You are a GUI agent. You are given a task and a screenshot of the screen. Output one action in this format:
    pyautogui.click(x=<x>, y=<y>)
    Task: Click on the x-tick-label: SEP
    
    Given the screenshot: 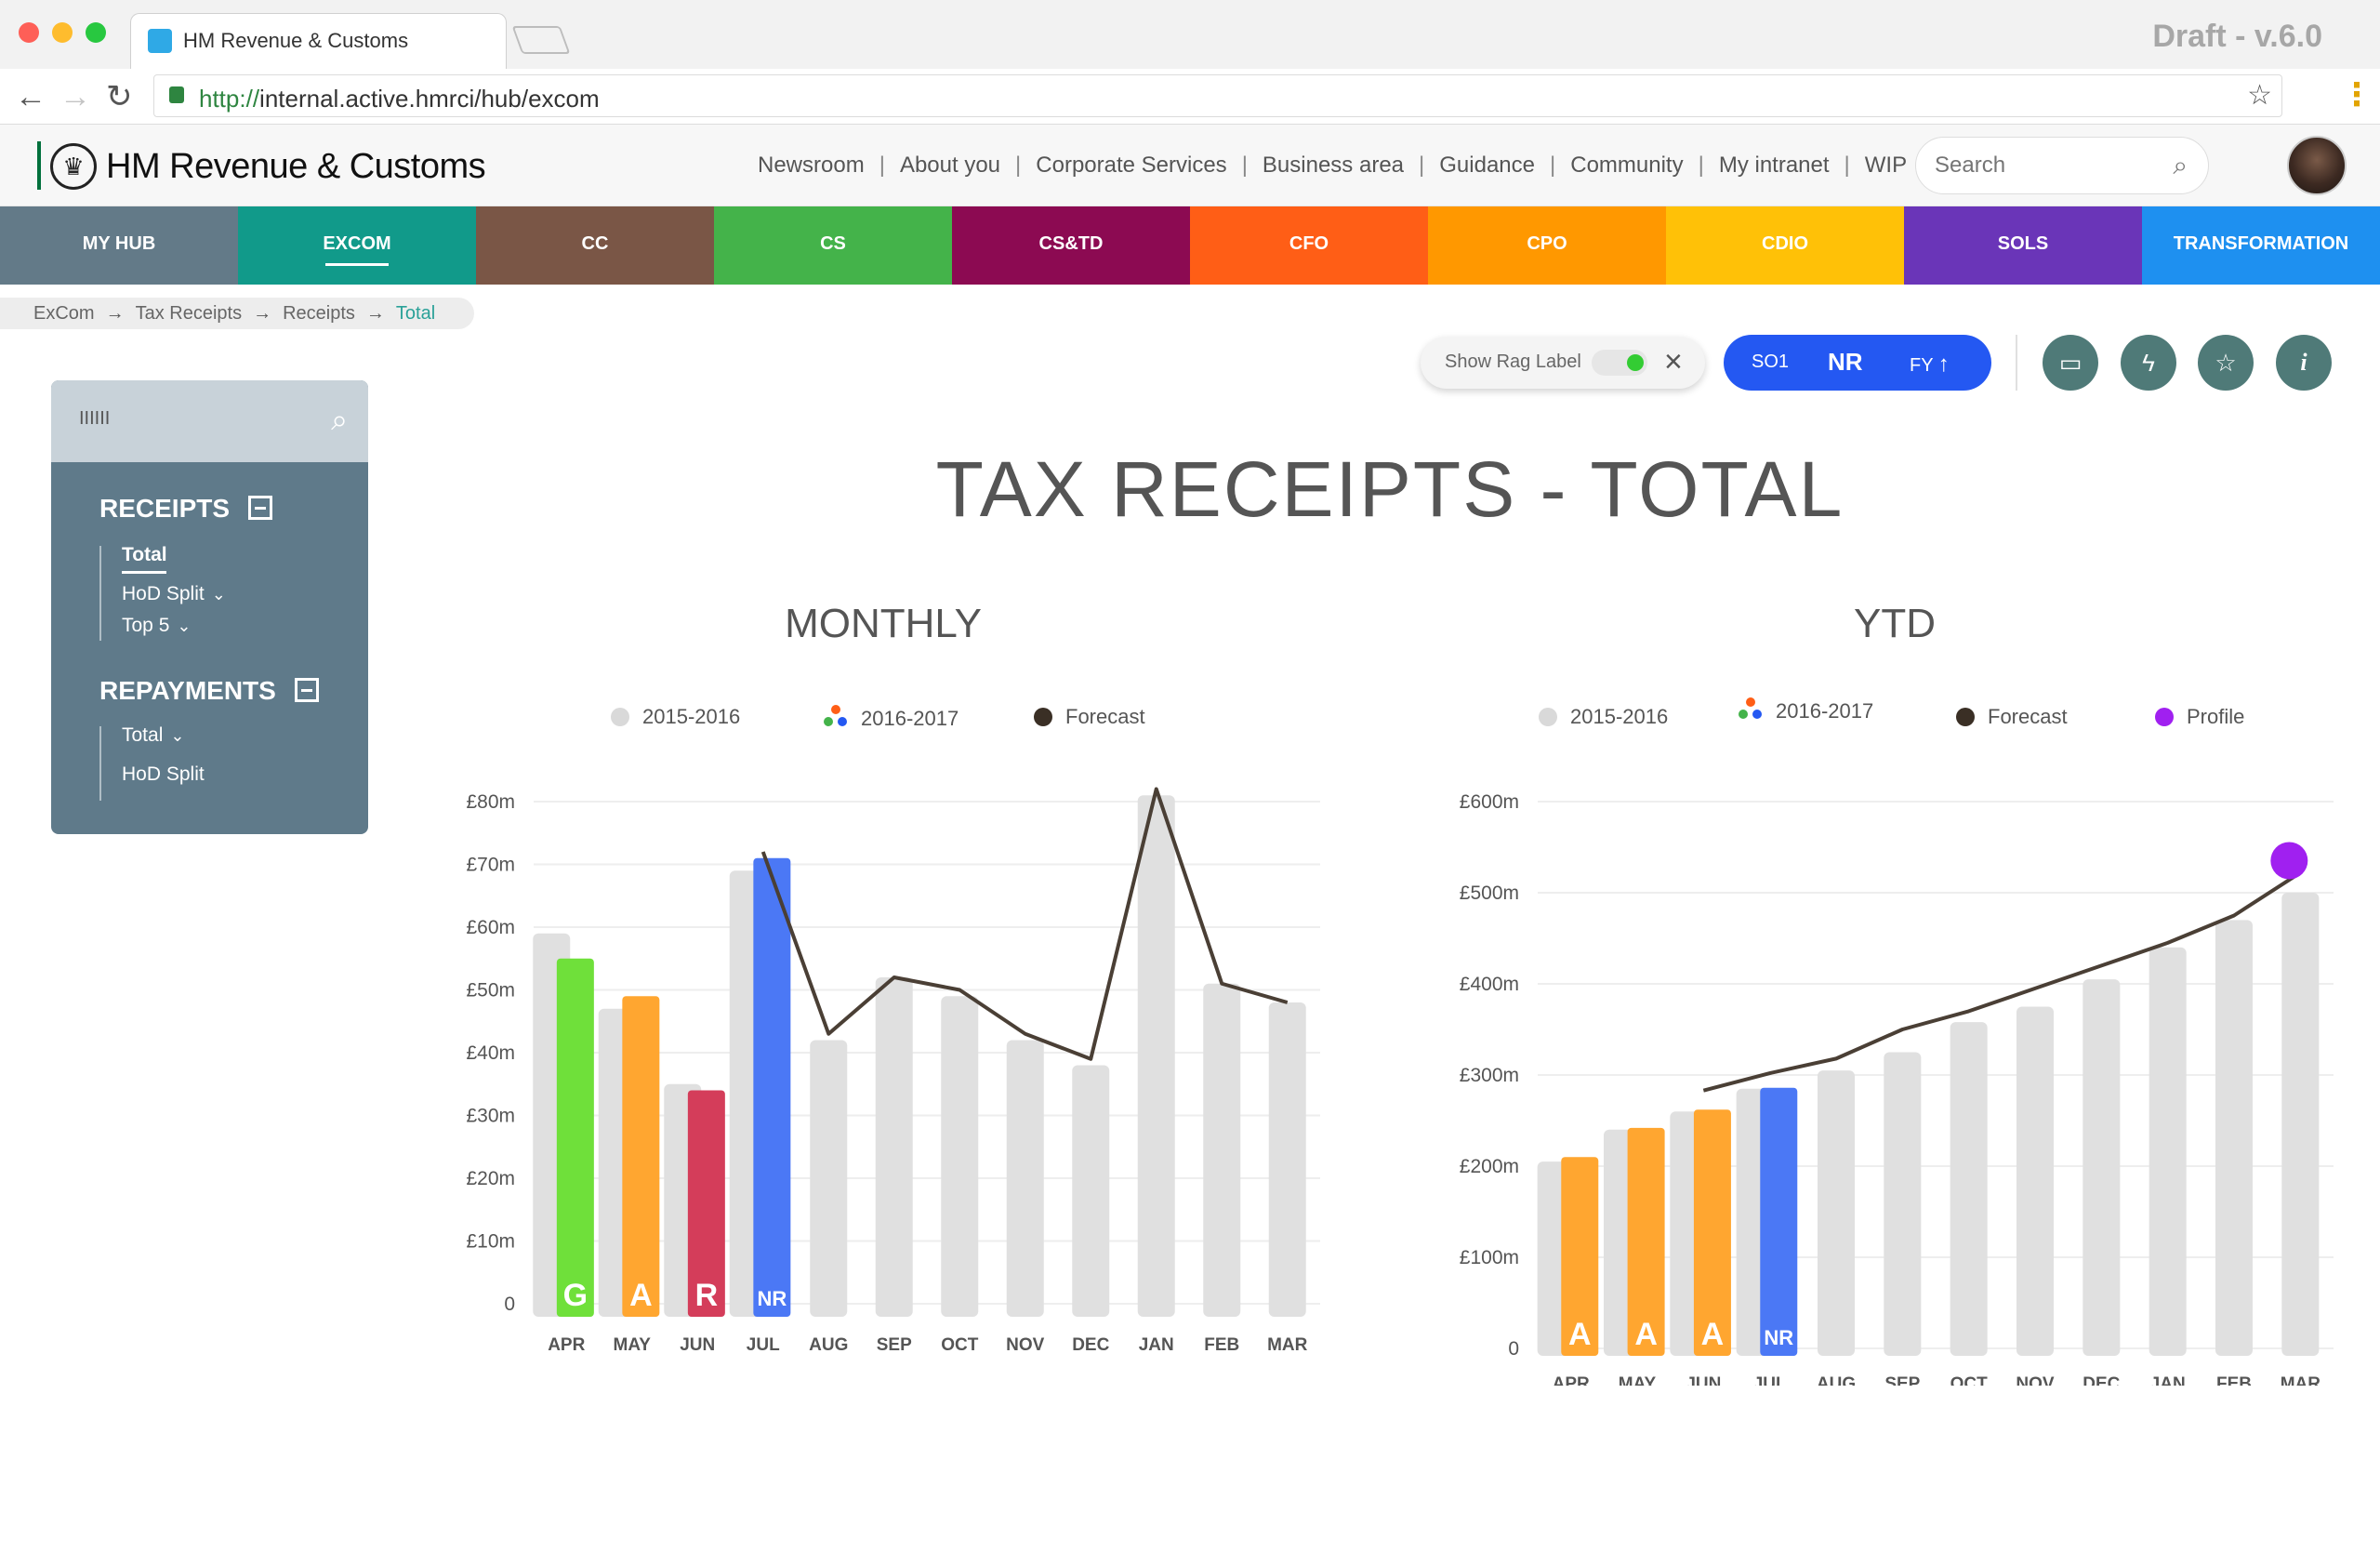 What is the action you would take?
    pyautogui.click(x=894, y=1345)
    